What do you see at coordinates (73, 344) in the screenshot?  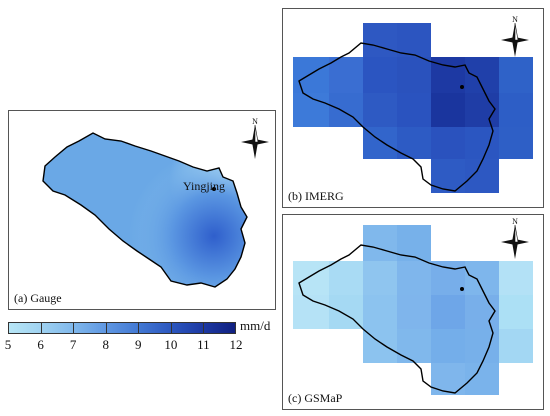 I see `colorbar-tick-label: 7` at bounding box center [73, 344].